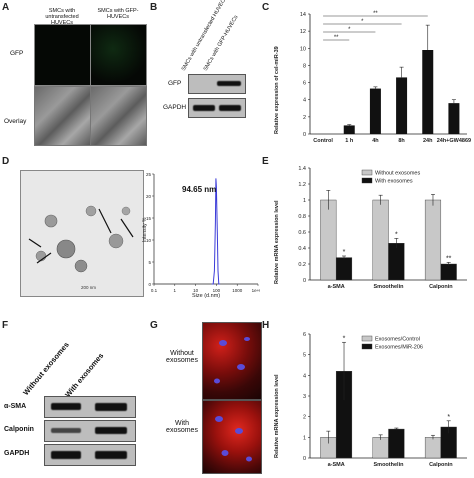 The width and height of the screenshot is (474, 478). I want to click on chart-c-ytick-label: 6, so click(304, 84).